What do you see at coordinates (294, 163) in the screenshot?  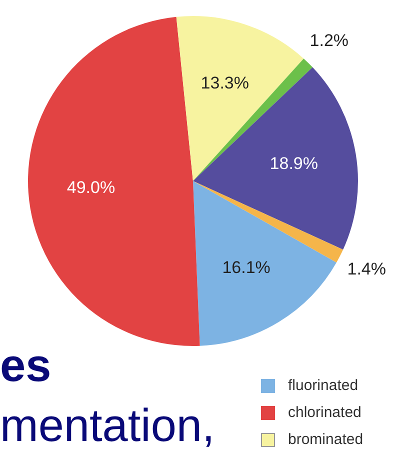 I see `data-label: 18.9%` at bounding box center [294, 163].